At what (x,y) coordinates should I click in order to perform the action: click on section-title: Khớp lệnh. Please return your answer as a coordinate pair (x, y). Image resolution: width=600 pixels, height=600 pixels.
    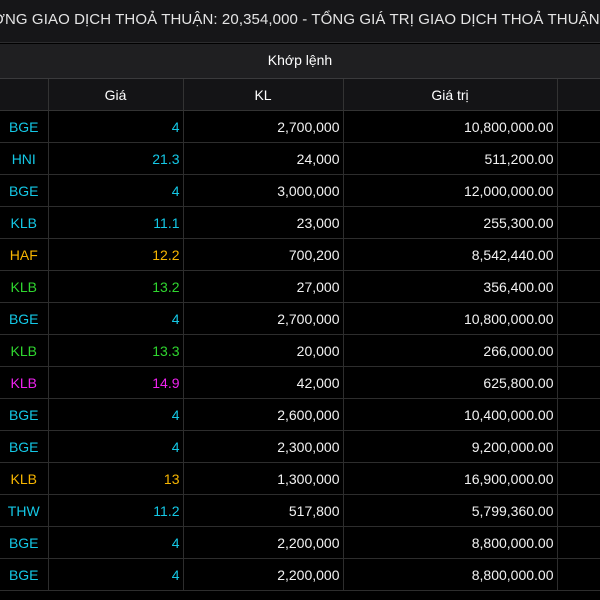
    Looking at the image, I should click on (300, 60).